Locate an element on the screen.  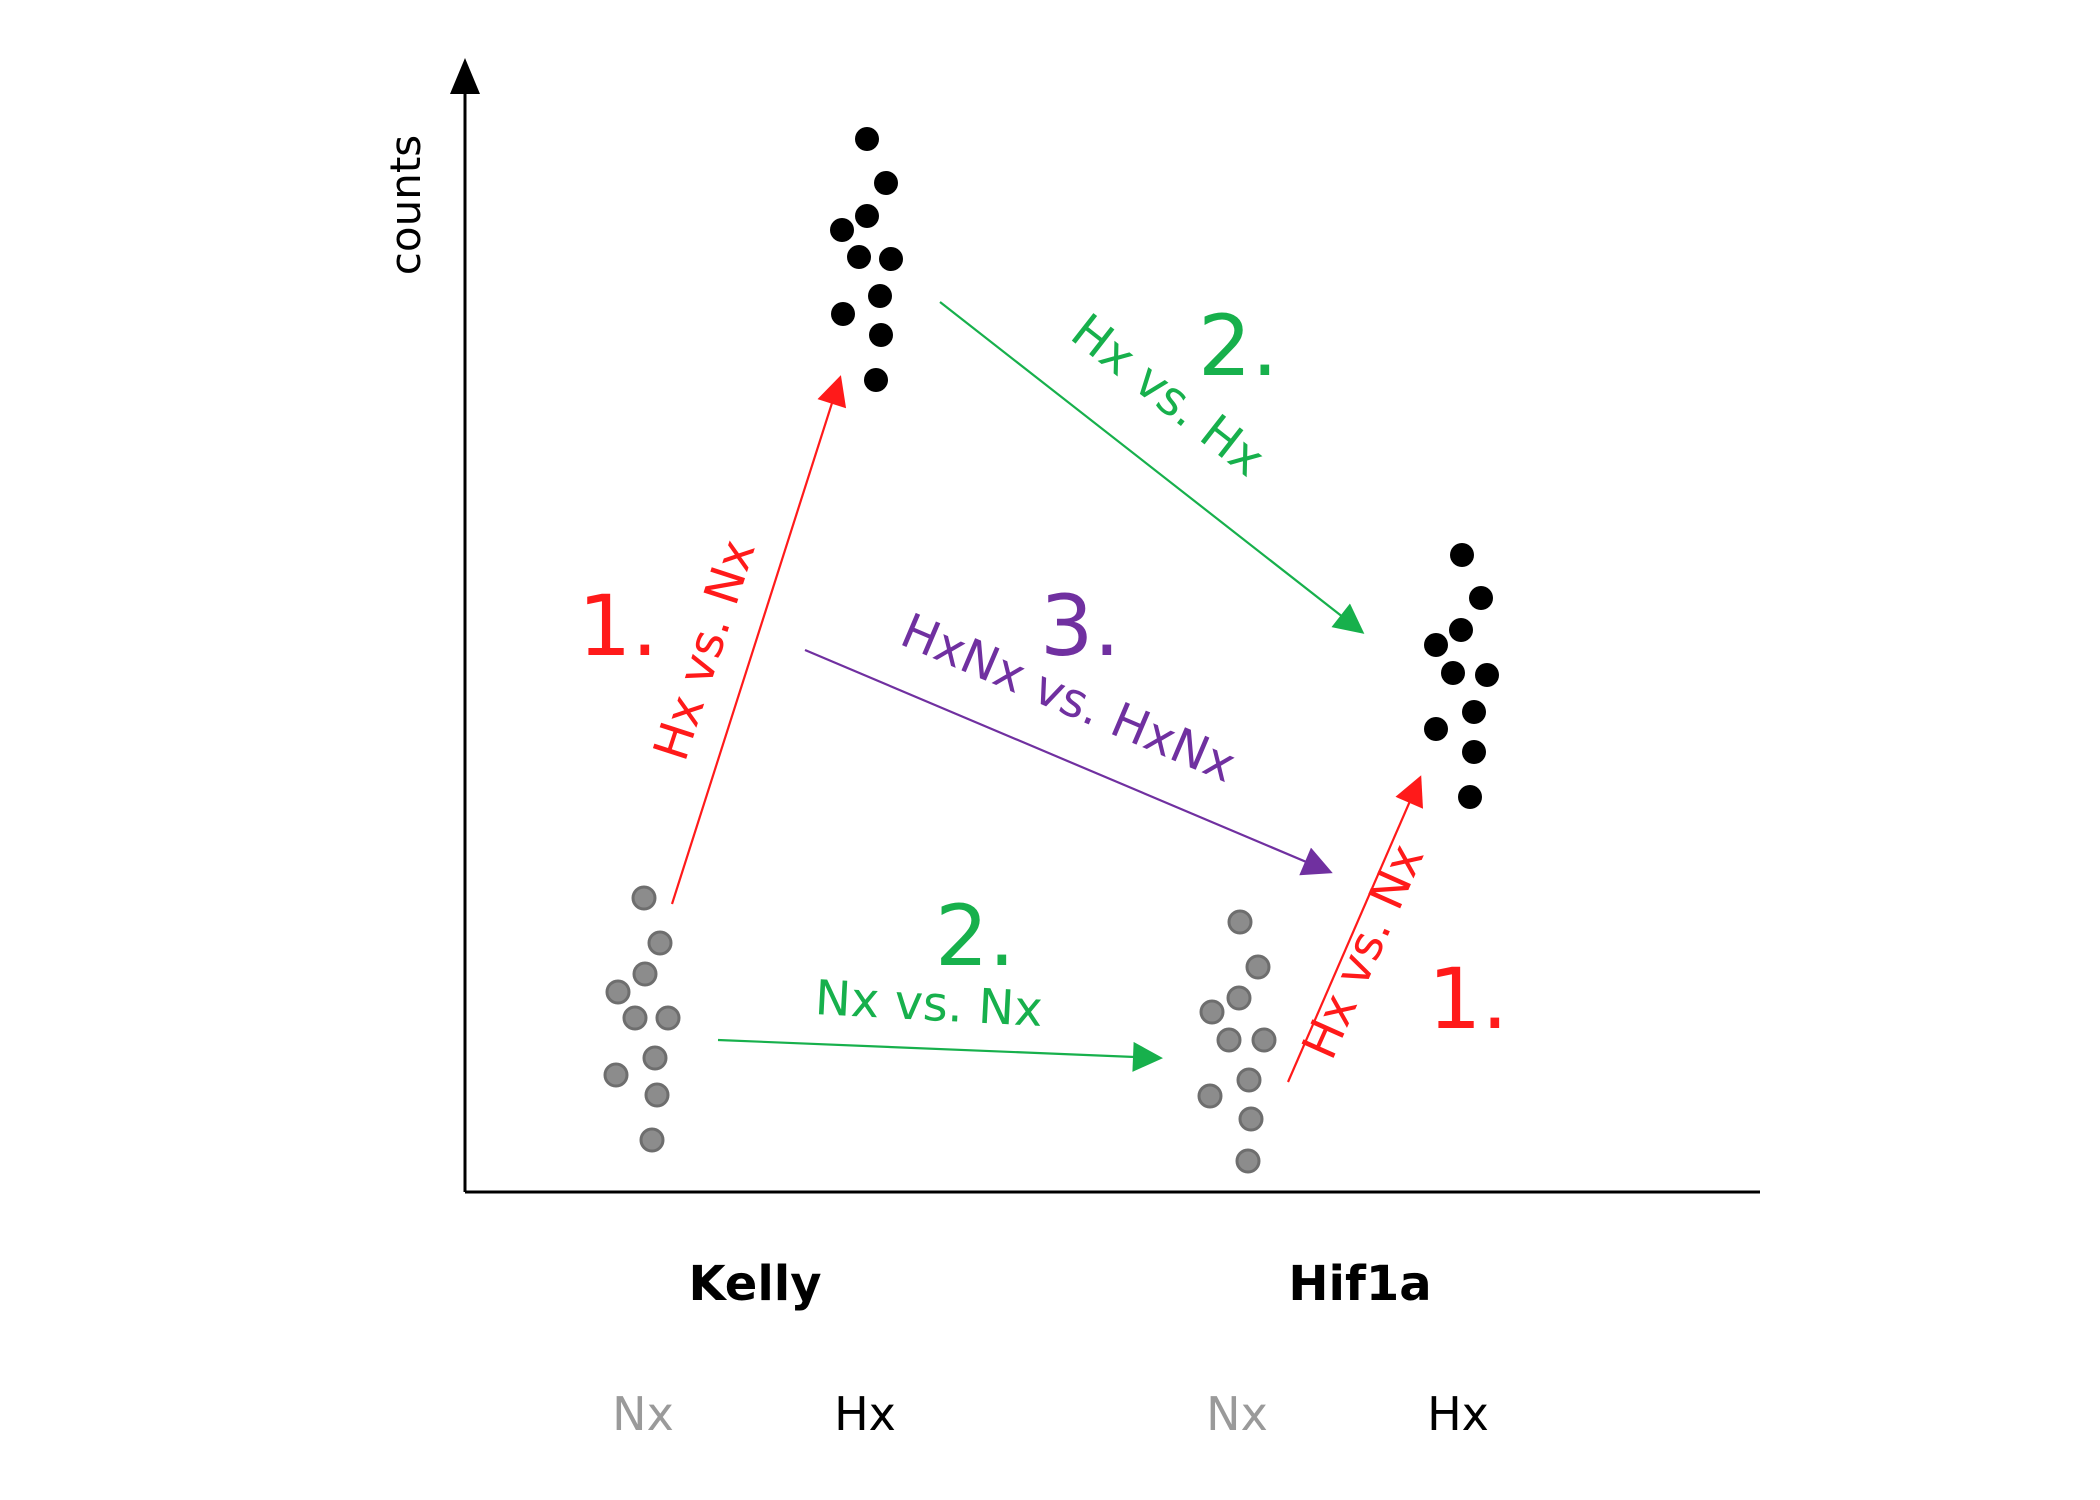
hif1a-nx-label: Nx is located at coordinates (1237, 1414).